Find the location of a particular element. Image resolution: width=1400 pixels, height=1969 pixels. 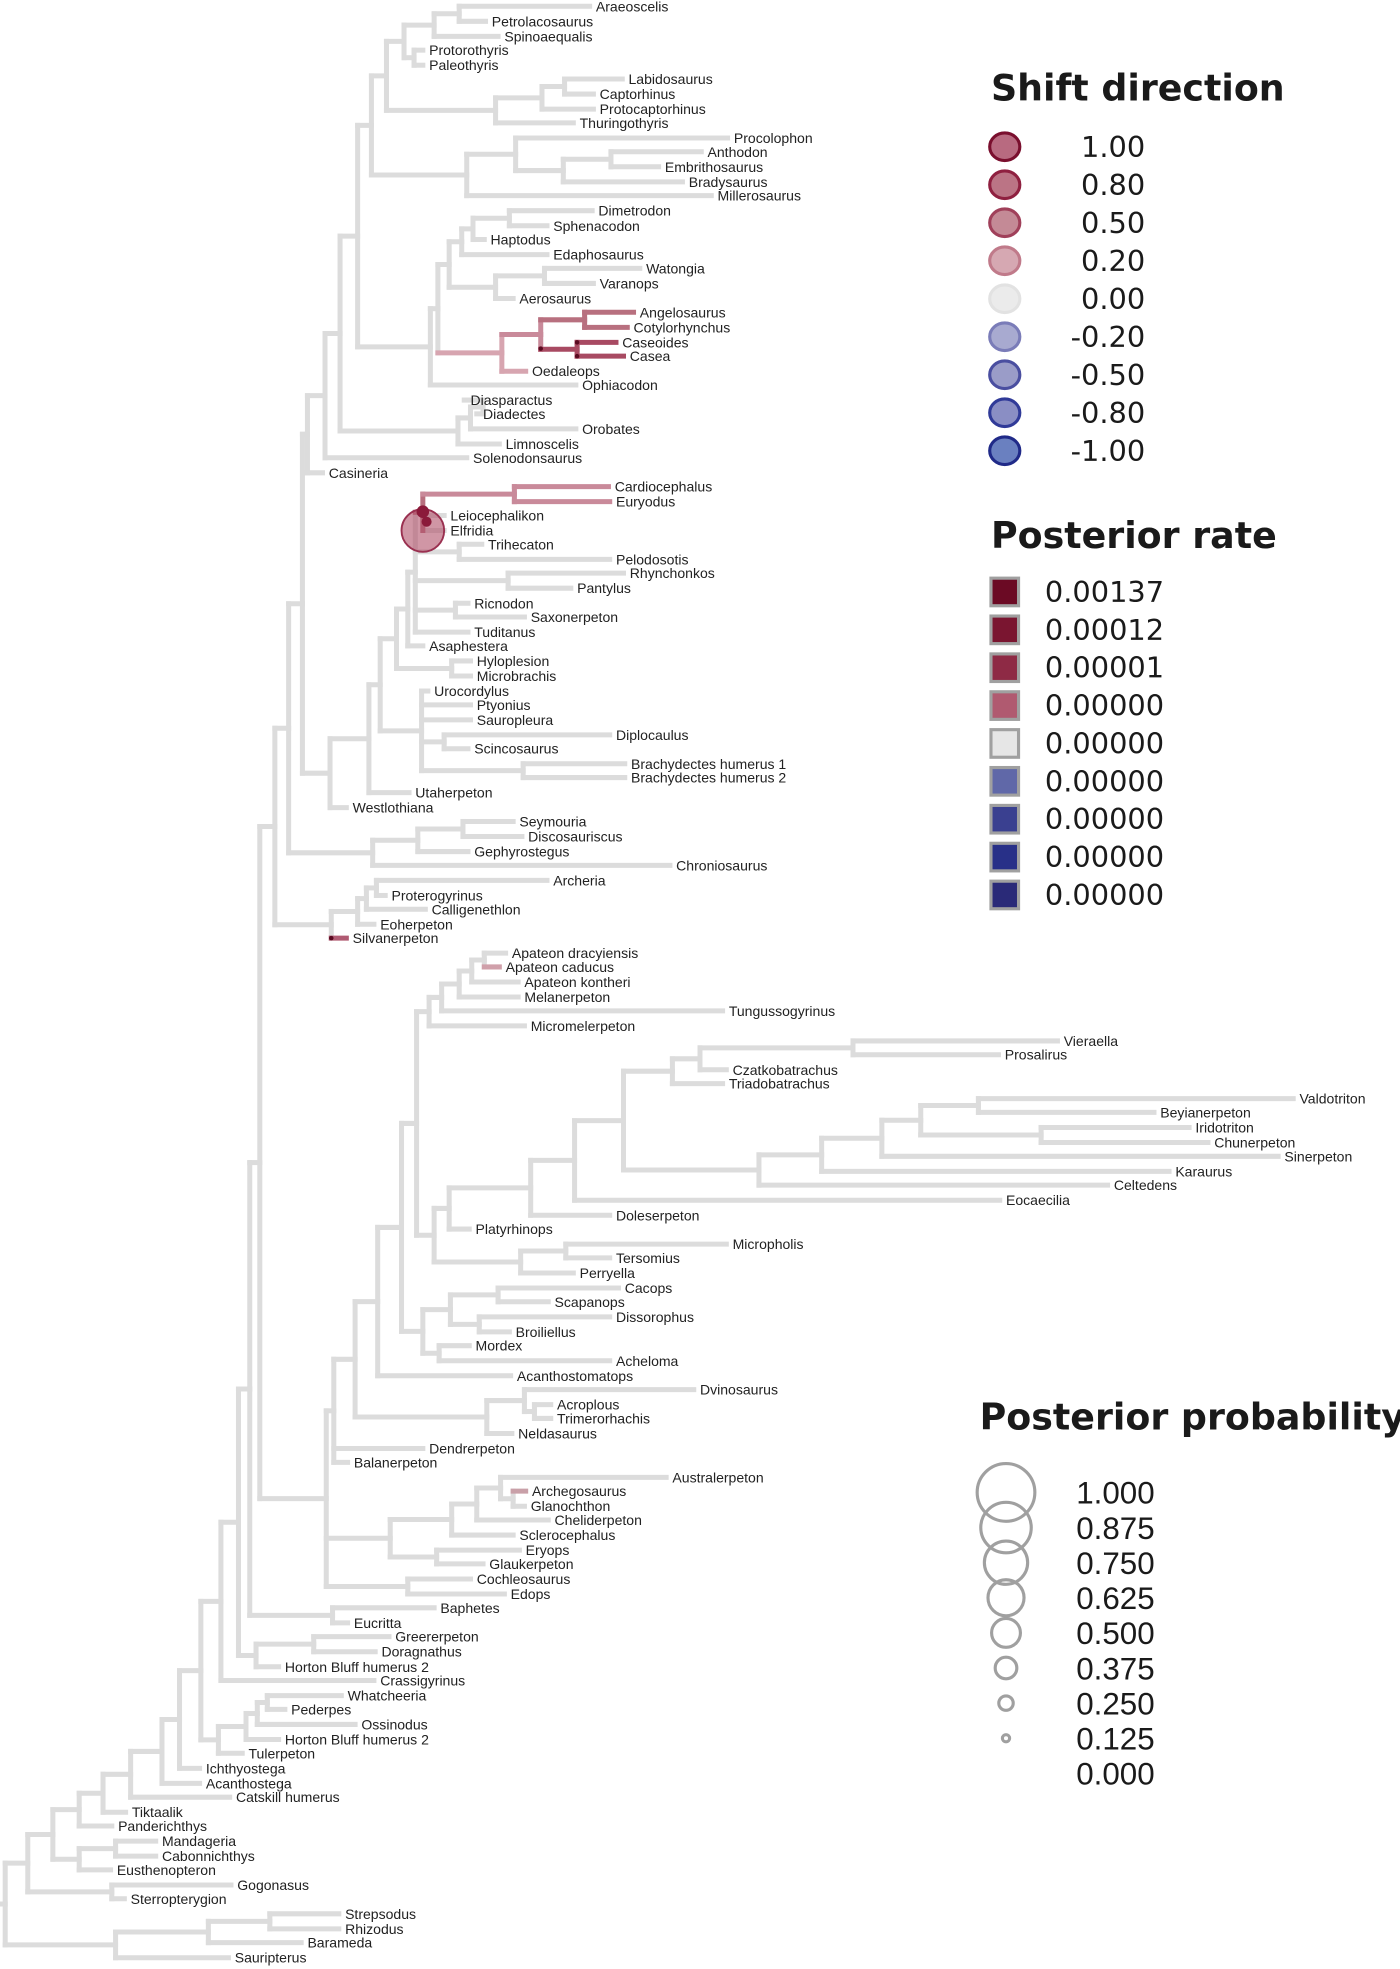

taxon-label: Microbrachis is located at coordinates (517, 676).